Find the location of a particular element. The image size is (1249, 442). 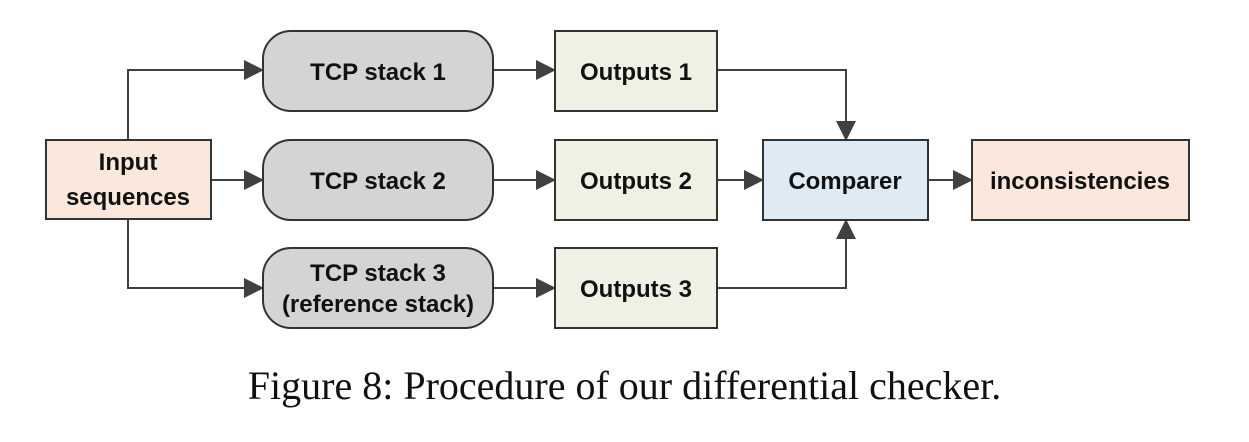

inconsistencies-box is located at coordinates (1080, 180).